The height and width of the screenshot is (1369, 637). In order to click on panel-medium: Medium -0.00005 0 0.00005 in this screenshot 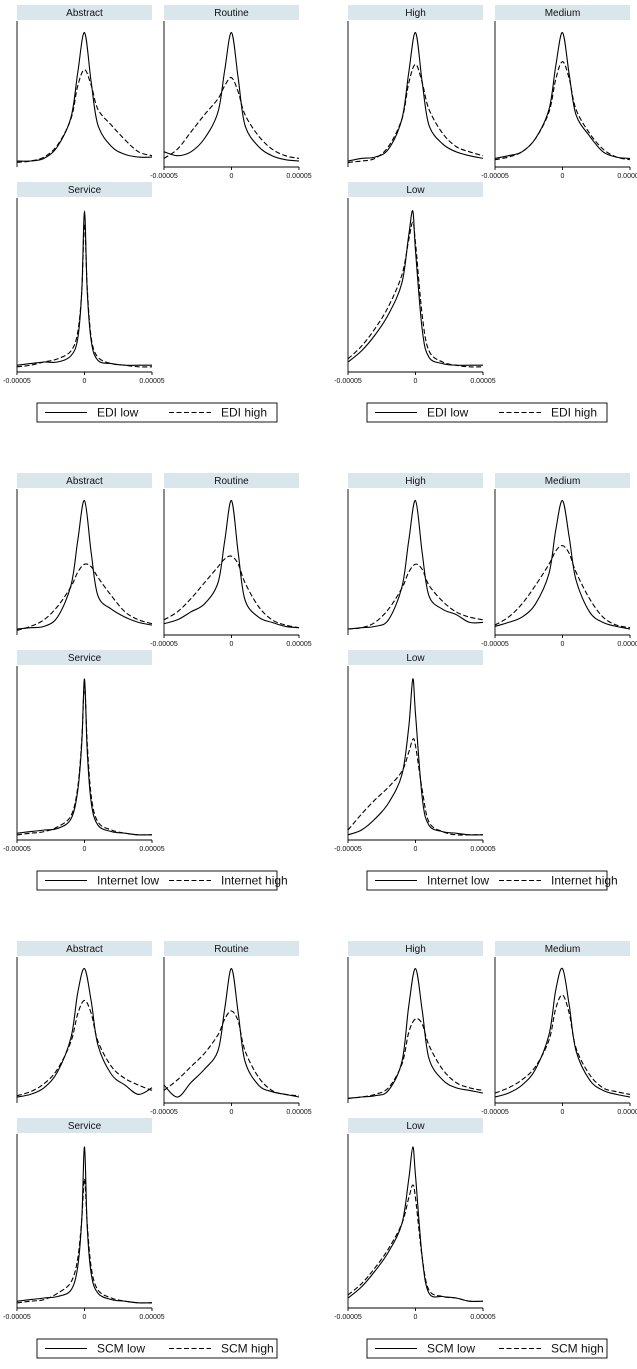, I will do `click(559, 560)`.